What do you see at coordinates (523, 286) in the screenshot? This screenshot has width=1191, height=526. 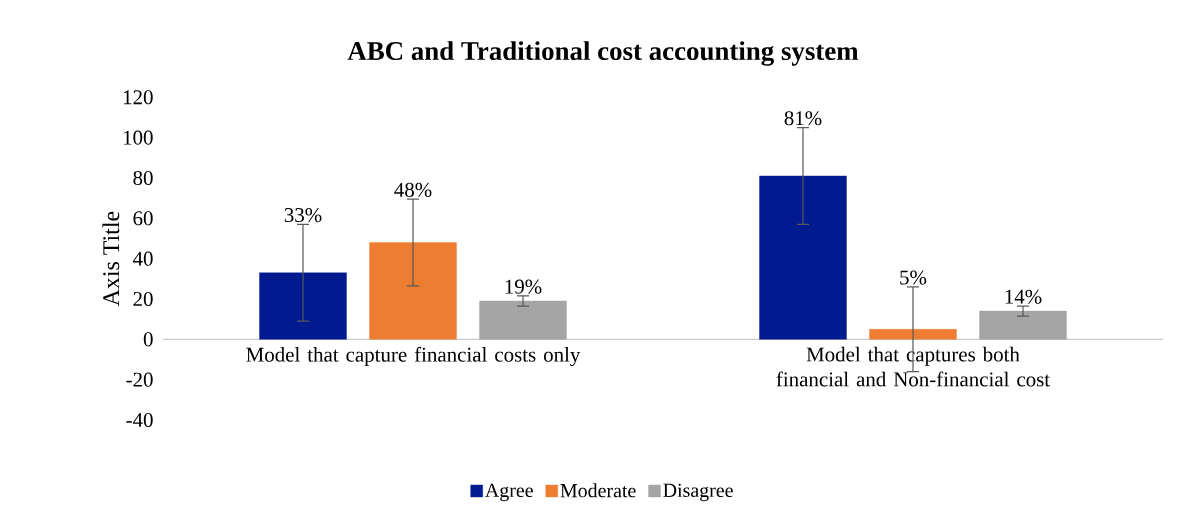 I see `data-label: 19%` at bounding box center [523, 286].